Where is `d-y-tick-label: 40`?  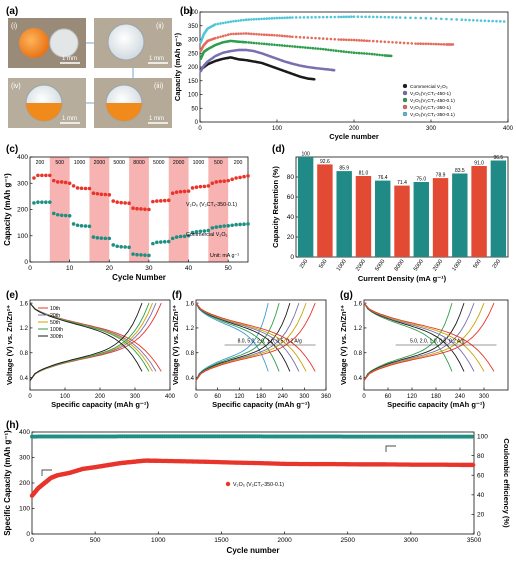
d-y-tick-label: 40 is located at coordinates (291, 217).